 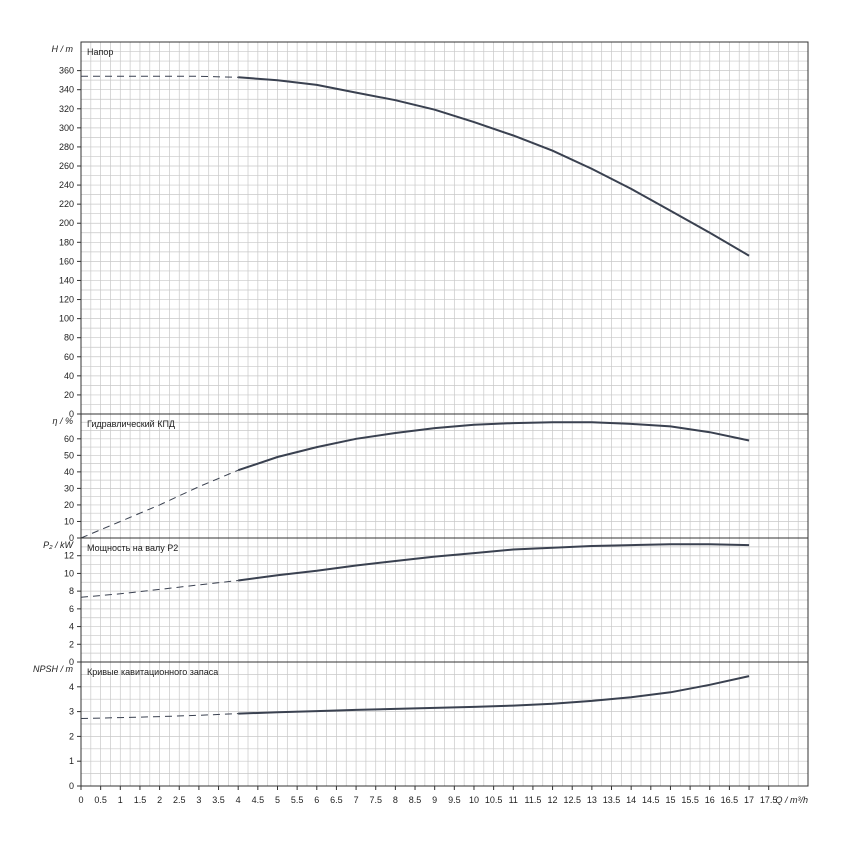 What do you see at coordinates (69, 488) in the screenshot?
I see `y-tick-label: 30` at bounding box center [69, 488].